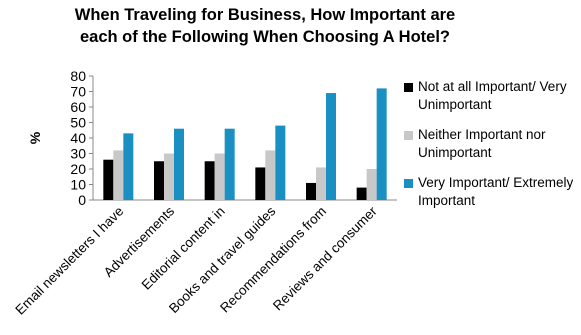  What do you see at coordinates (482, 143) in the screenshot?
I see `legend-label-neither: Neither Important nor Unimportant` at bounding box center [482, 143].